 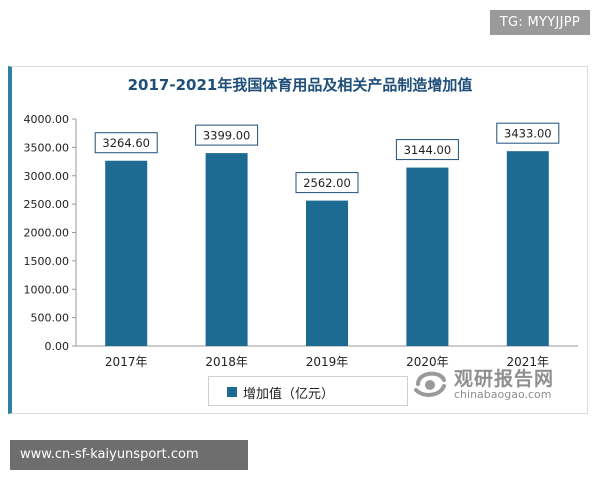 I want to click on data-label: 2562.00, so click(x=327, y=183).